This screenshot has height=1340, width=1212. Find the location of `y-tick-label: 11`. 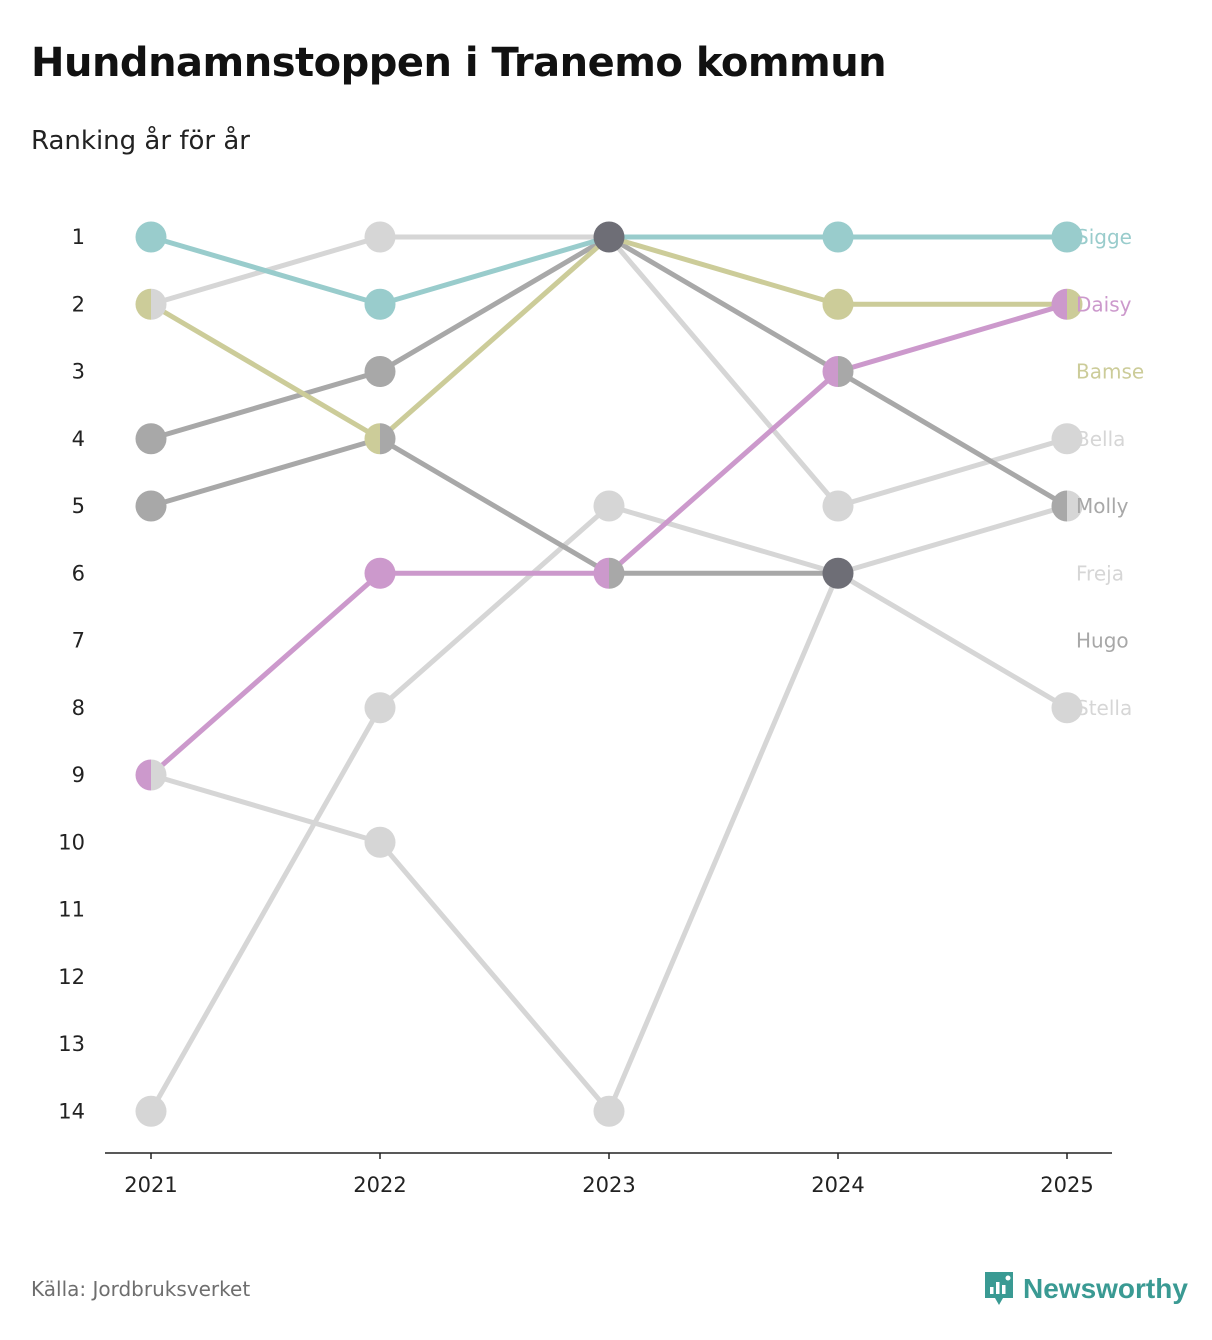

y-tick-label: 11 is located at coordinates (71, 910).